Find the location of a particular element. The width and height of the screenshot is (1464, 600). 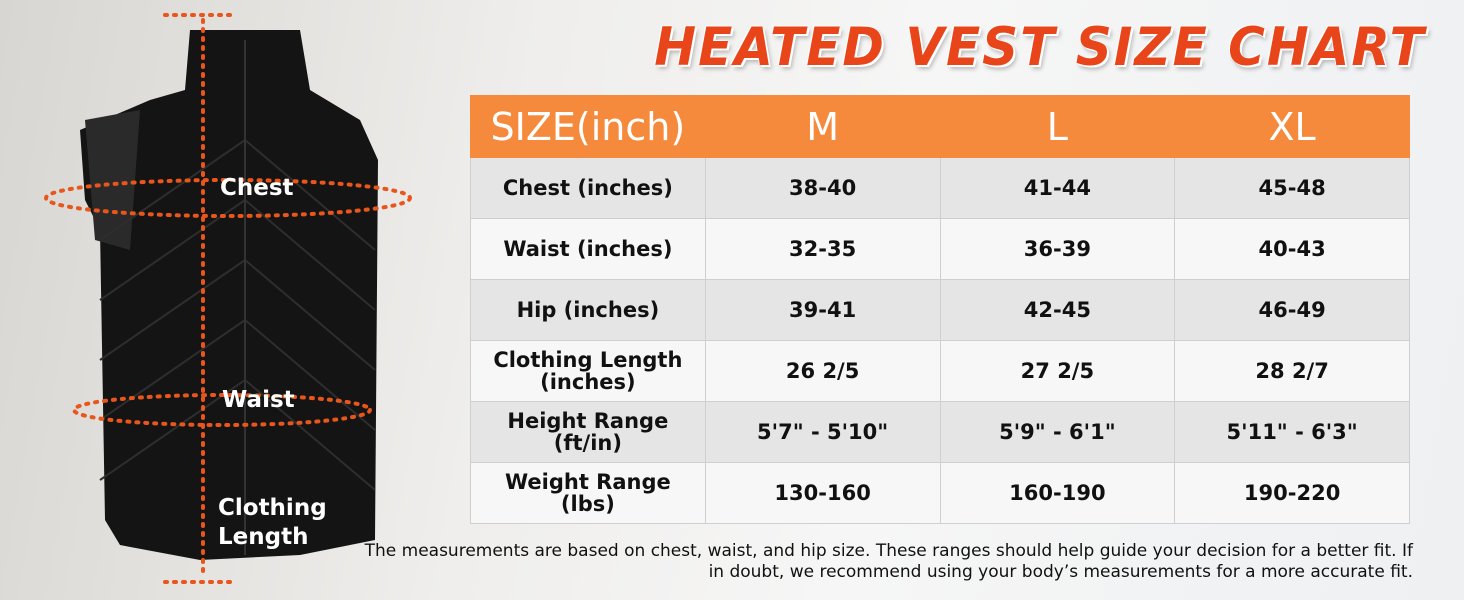

row-label: Hip (inches) is located at coordinates (588, 310).